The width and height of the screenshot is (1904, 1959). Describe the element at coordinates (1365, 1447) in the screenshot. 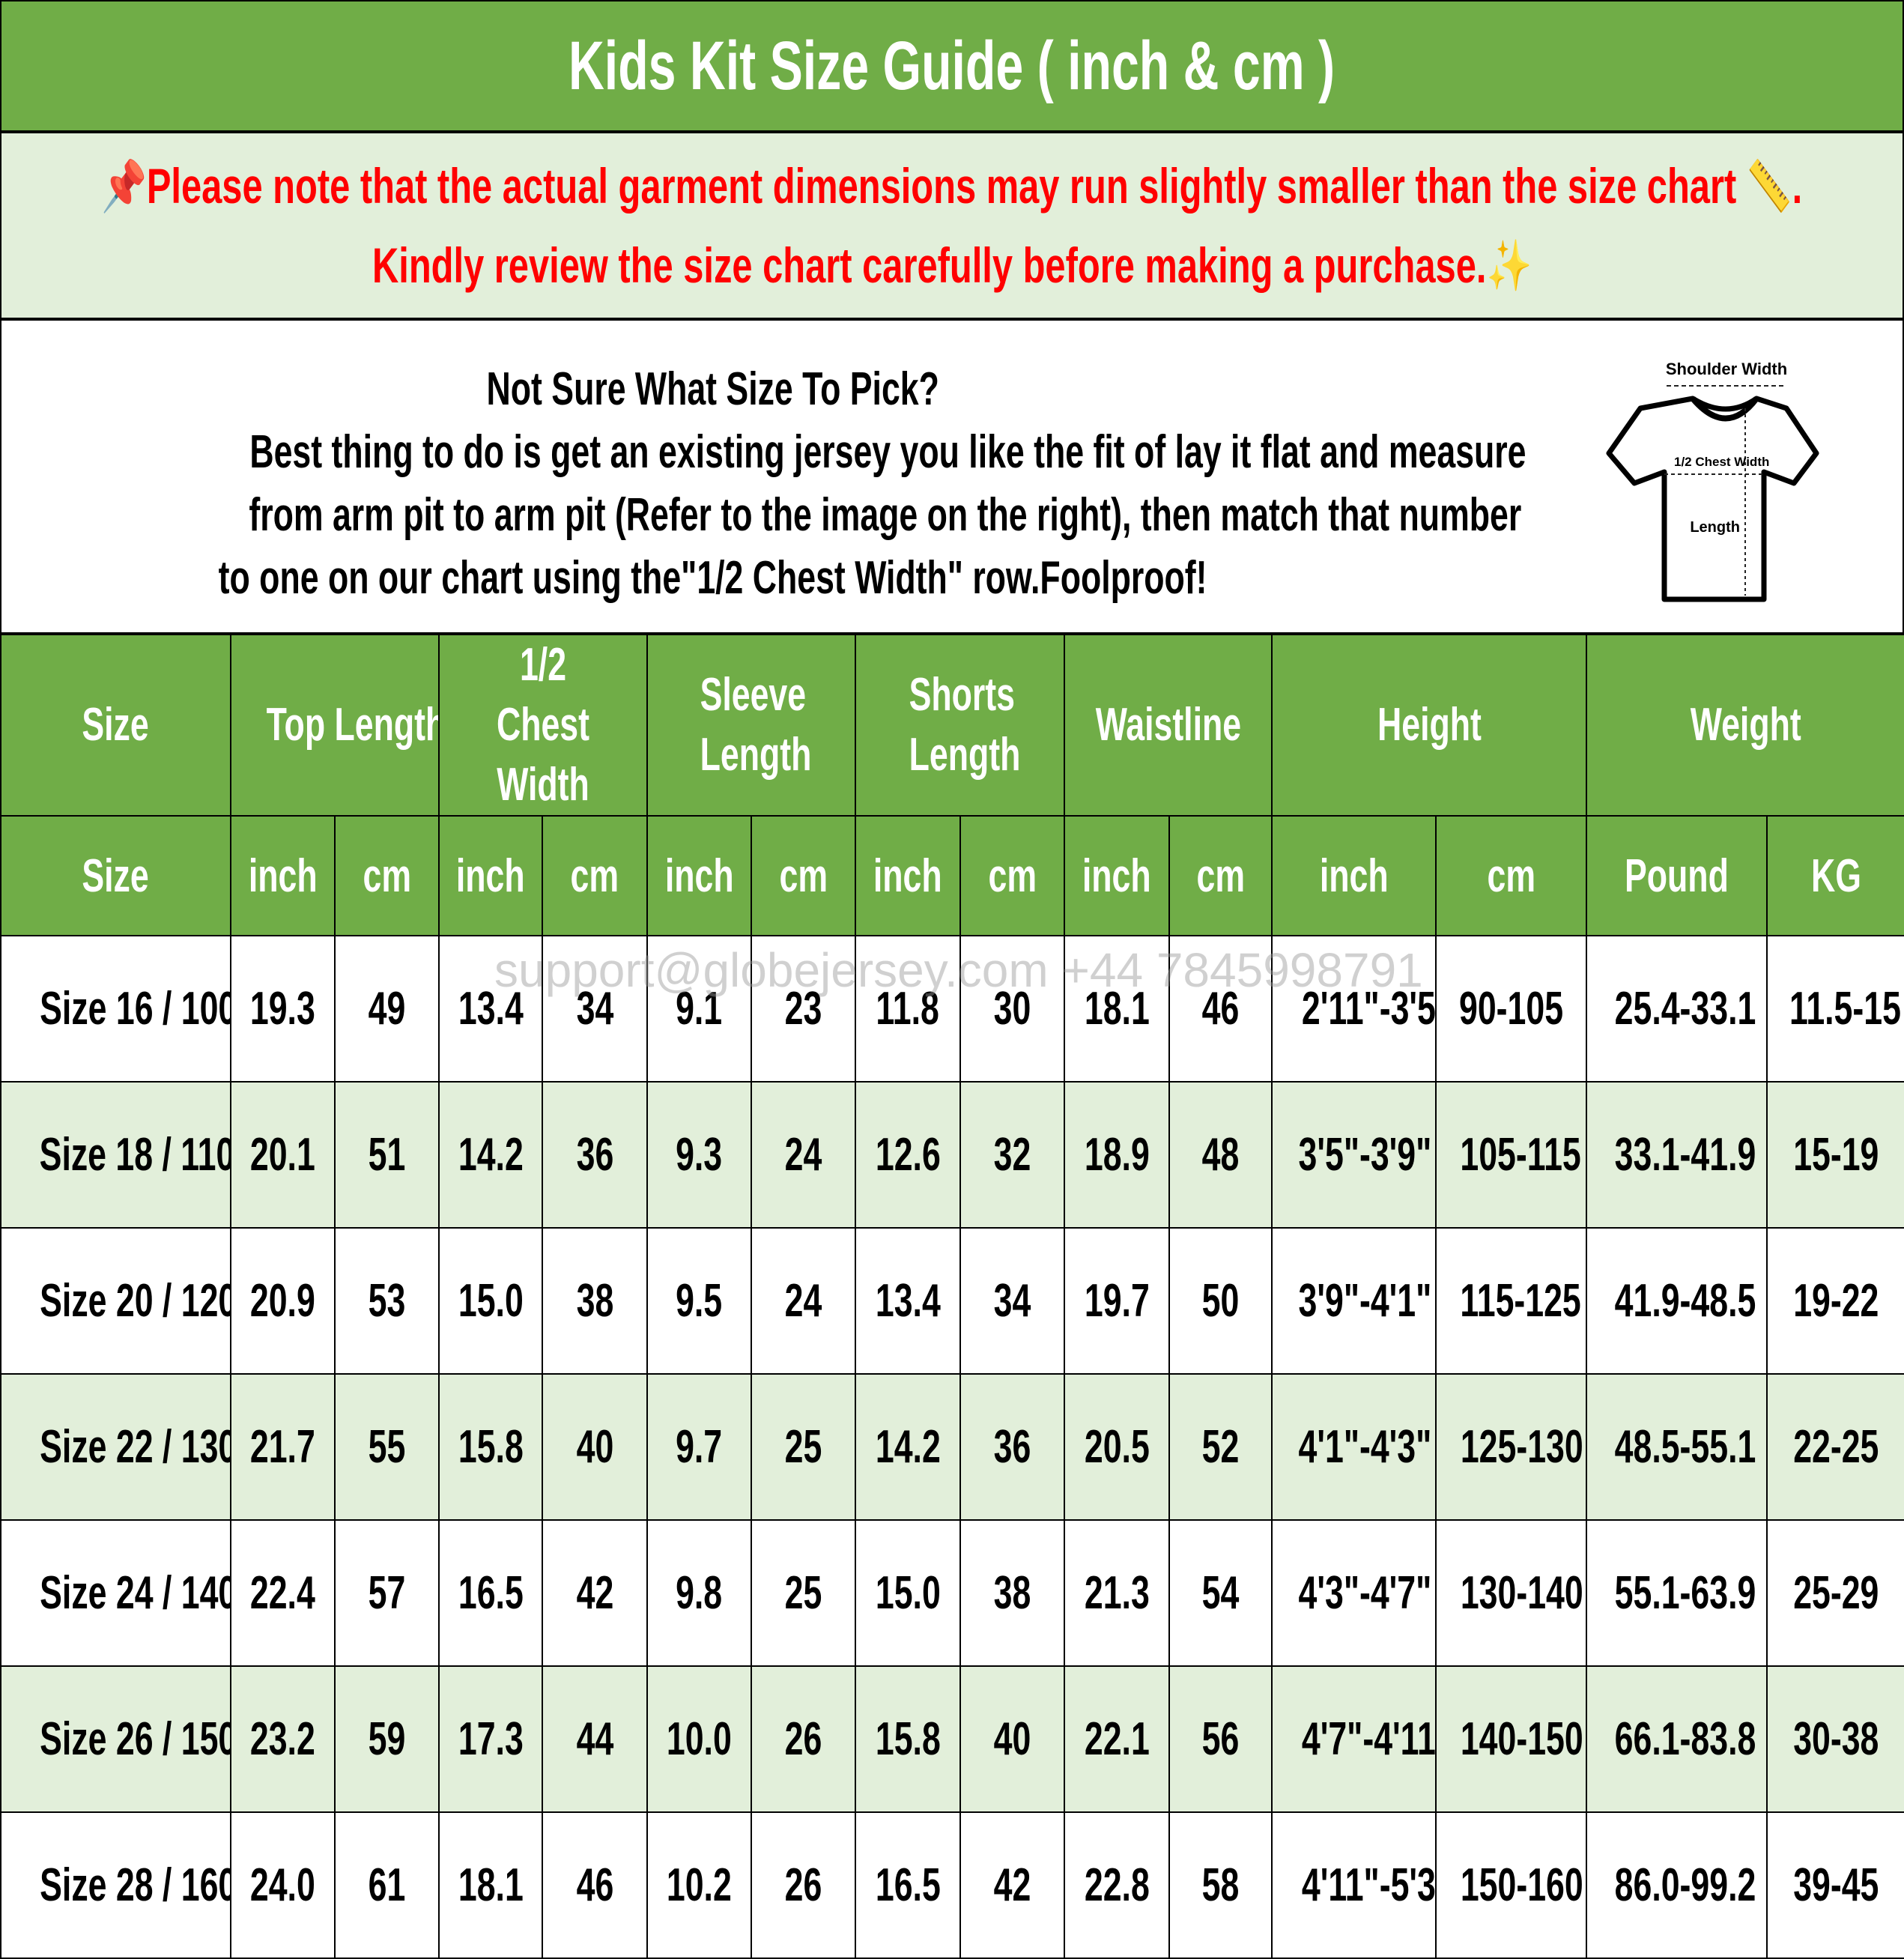

I see `value-cell-text: 4'1"-4'3"` at that location.